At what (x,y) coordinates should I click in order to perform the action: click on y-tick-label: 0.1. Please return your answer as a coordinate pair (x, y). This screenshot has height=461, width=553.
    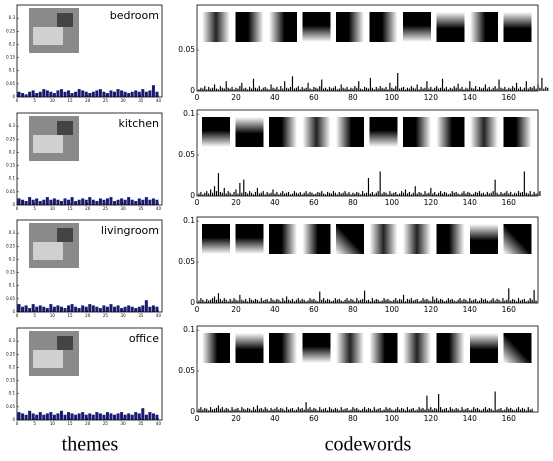
    Looking at the image, I should click on (189, 113).